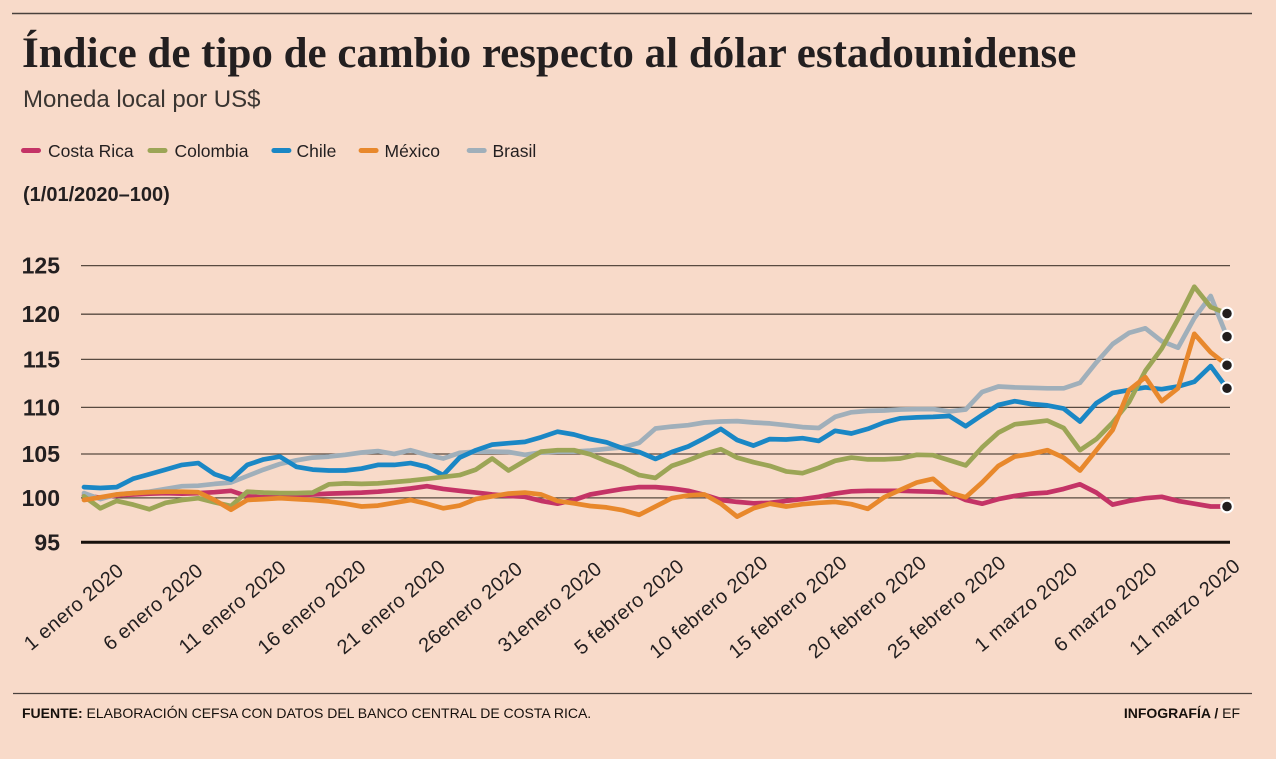 The width and height of the screenshot is (1276, 759). Describe the element at coordinates (96, 195) in the screenshot. I see `svg-text: (1/01/2020–100)` at that location.